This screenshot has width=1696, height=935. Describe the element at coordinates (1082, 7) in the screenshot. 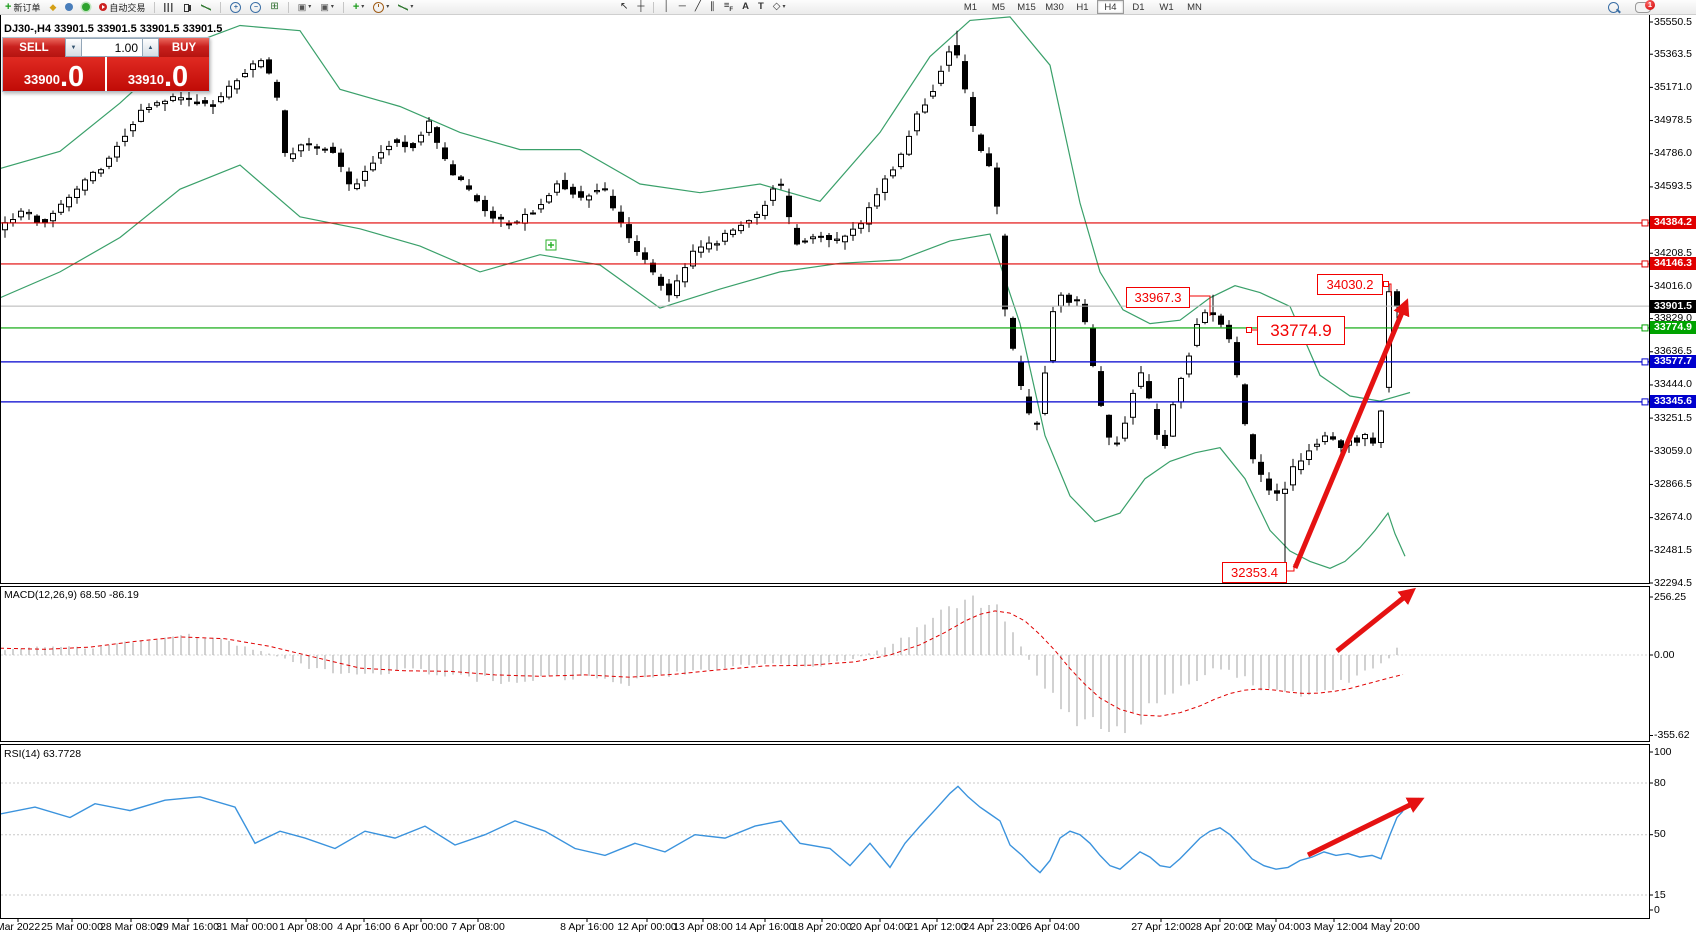

I see `timeframe-button-h1: H1` at that location.